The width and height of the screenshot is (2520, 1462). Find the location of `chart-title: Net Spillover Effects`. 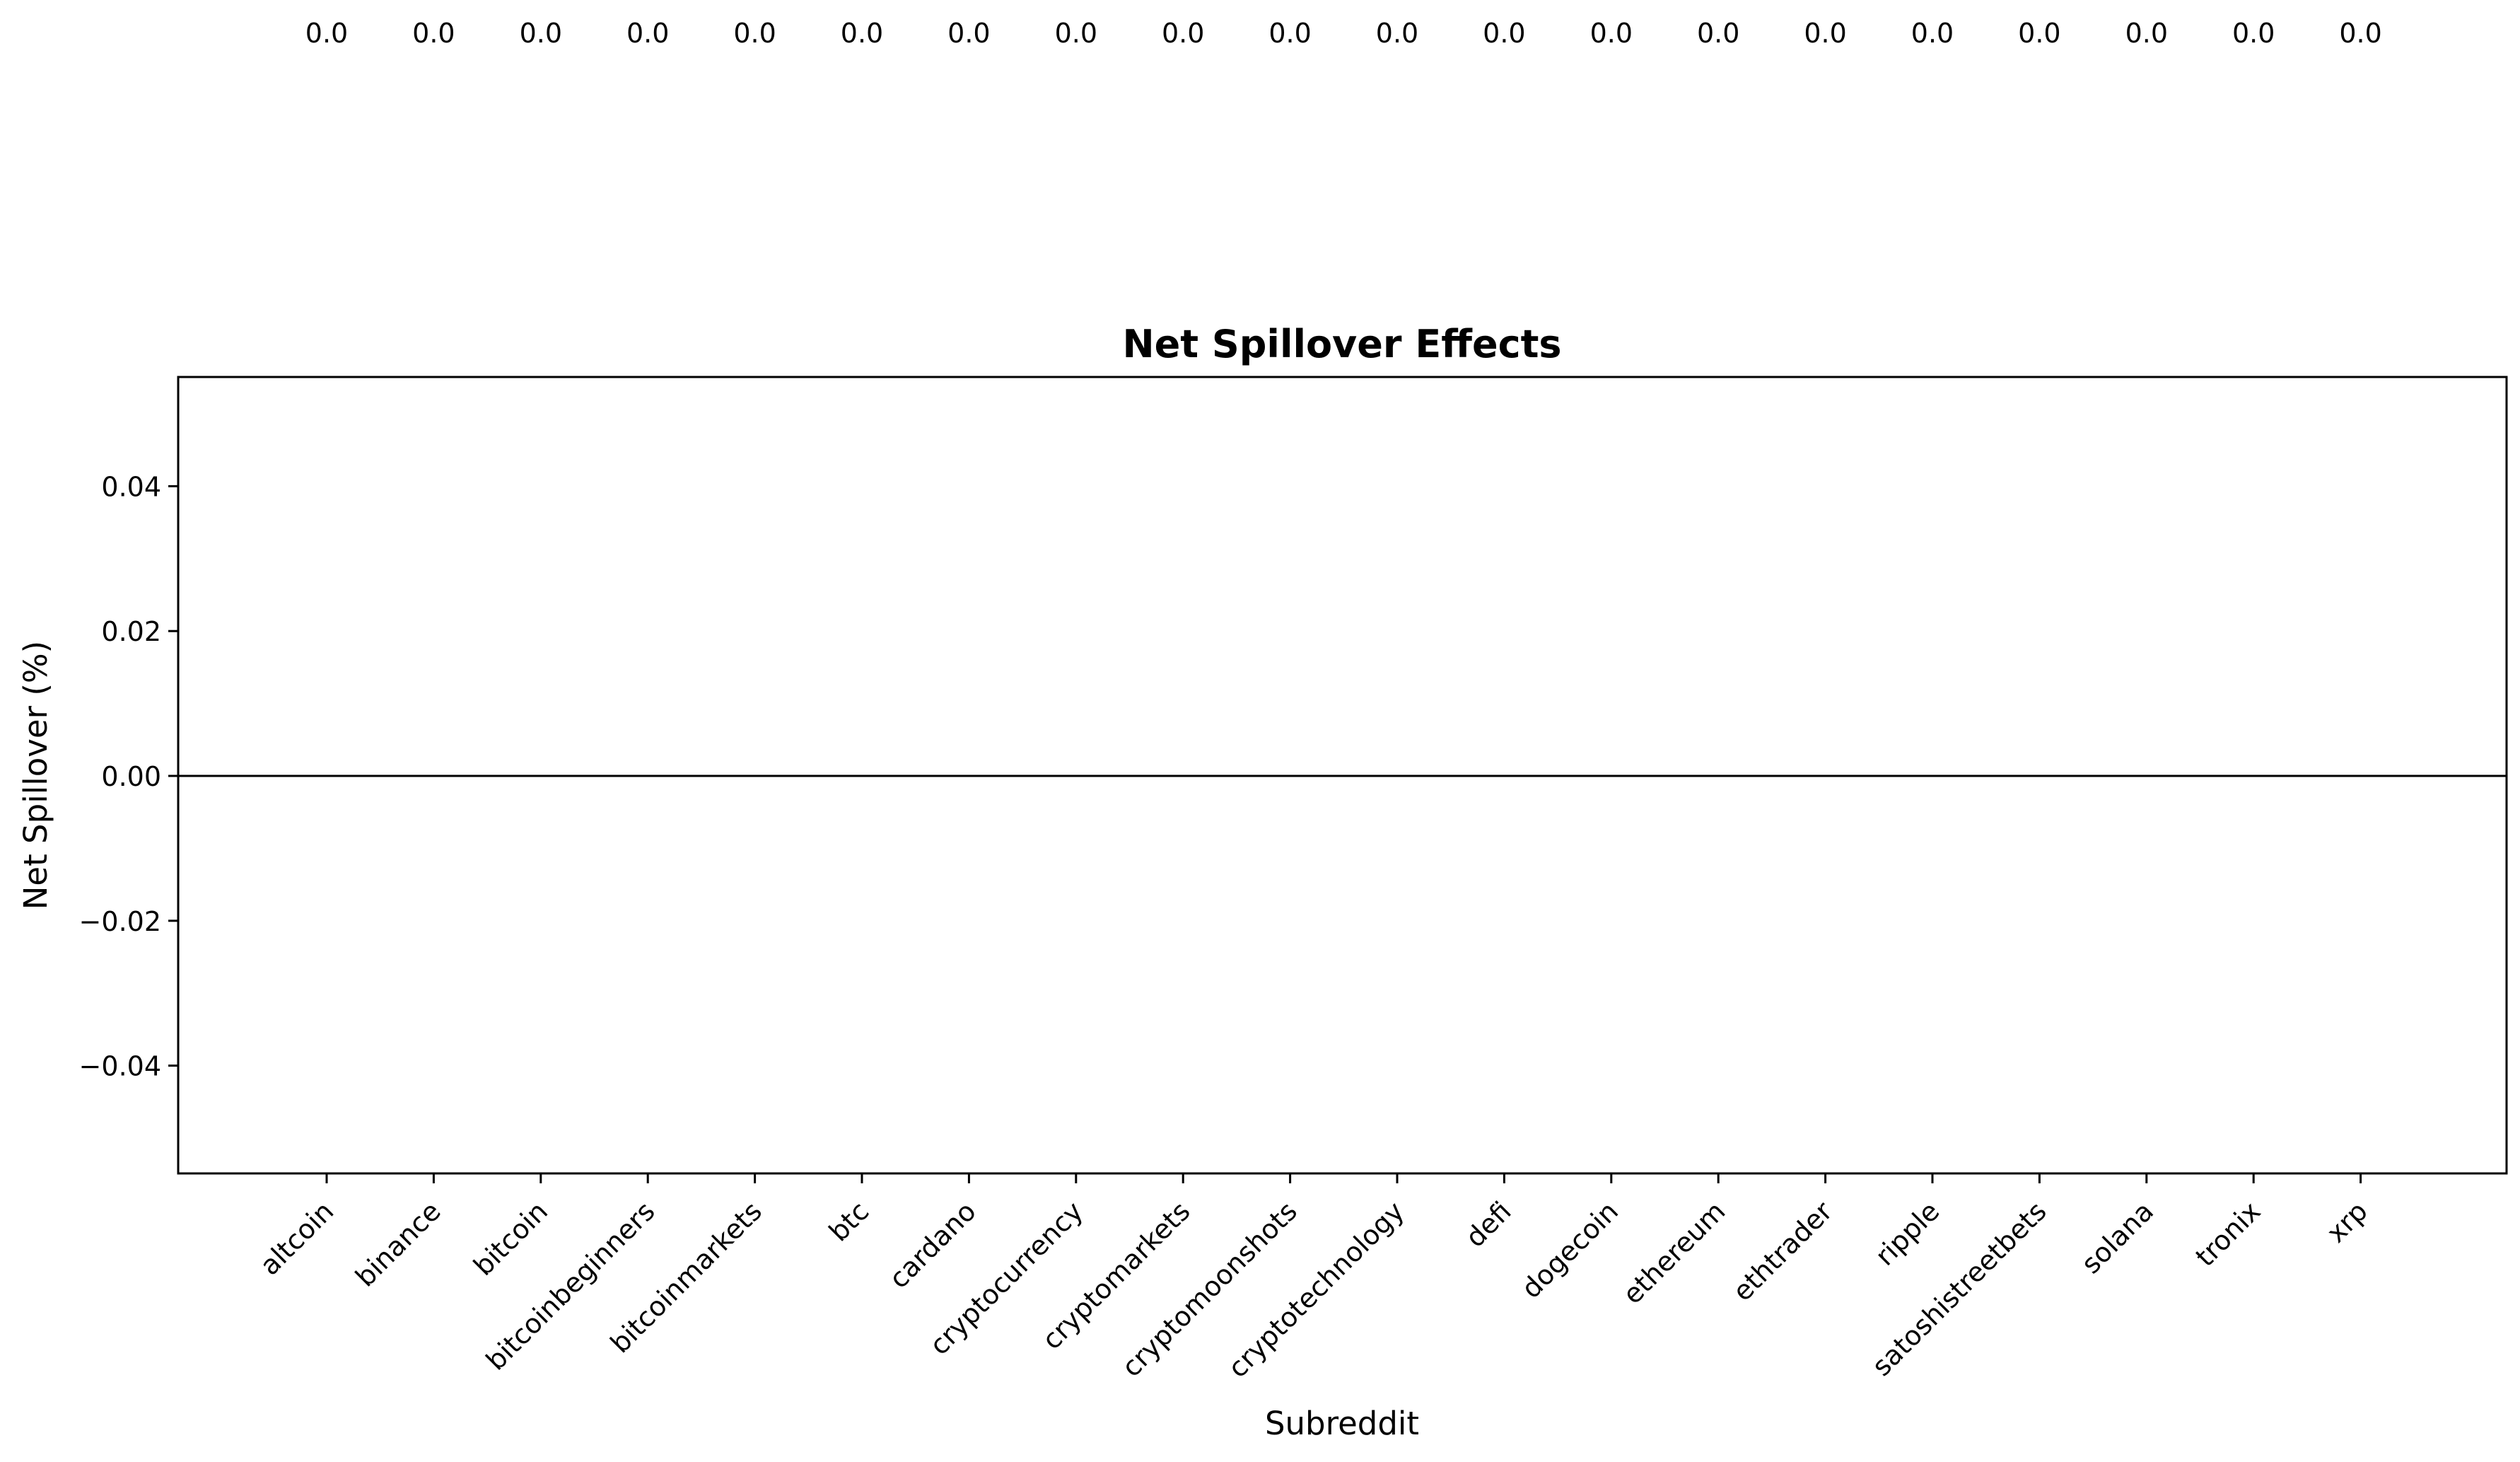

chart-title: Net Spillover Effects is located at coordinates (1341, 344).